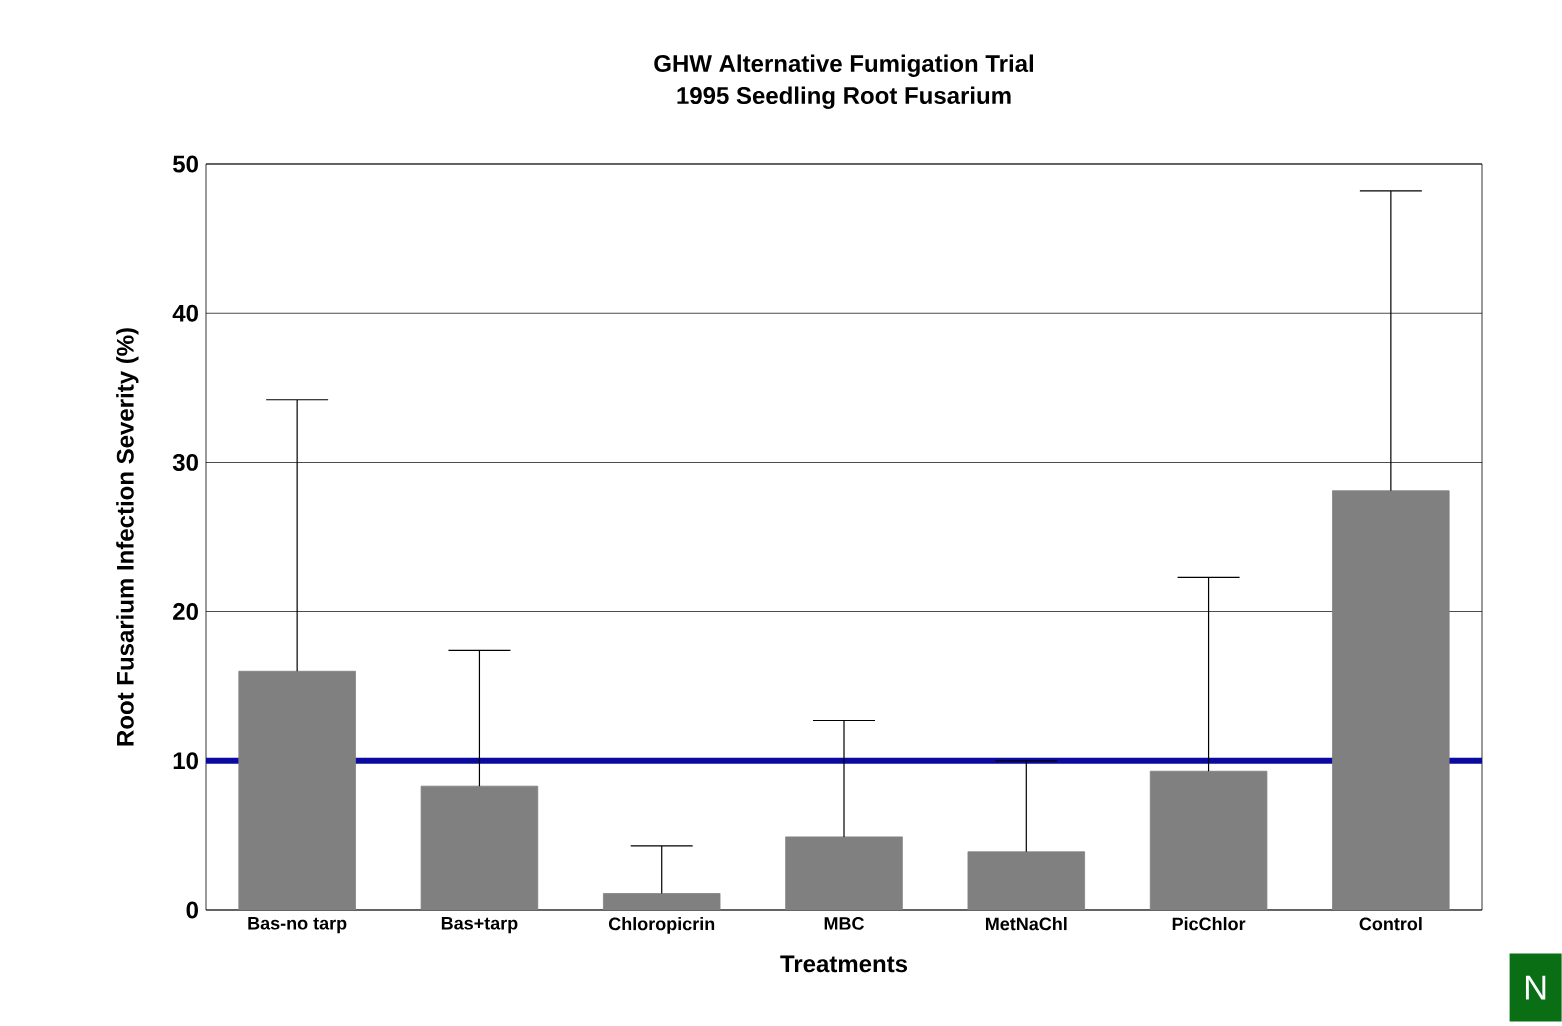  What do you see at coordinates (1209, 924) in the screenshot?
I see `x-tick-label: PicChlor` at bounding box center [1209, 924].